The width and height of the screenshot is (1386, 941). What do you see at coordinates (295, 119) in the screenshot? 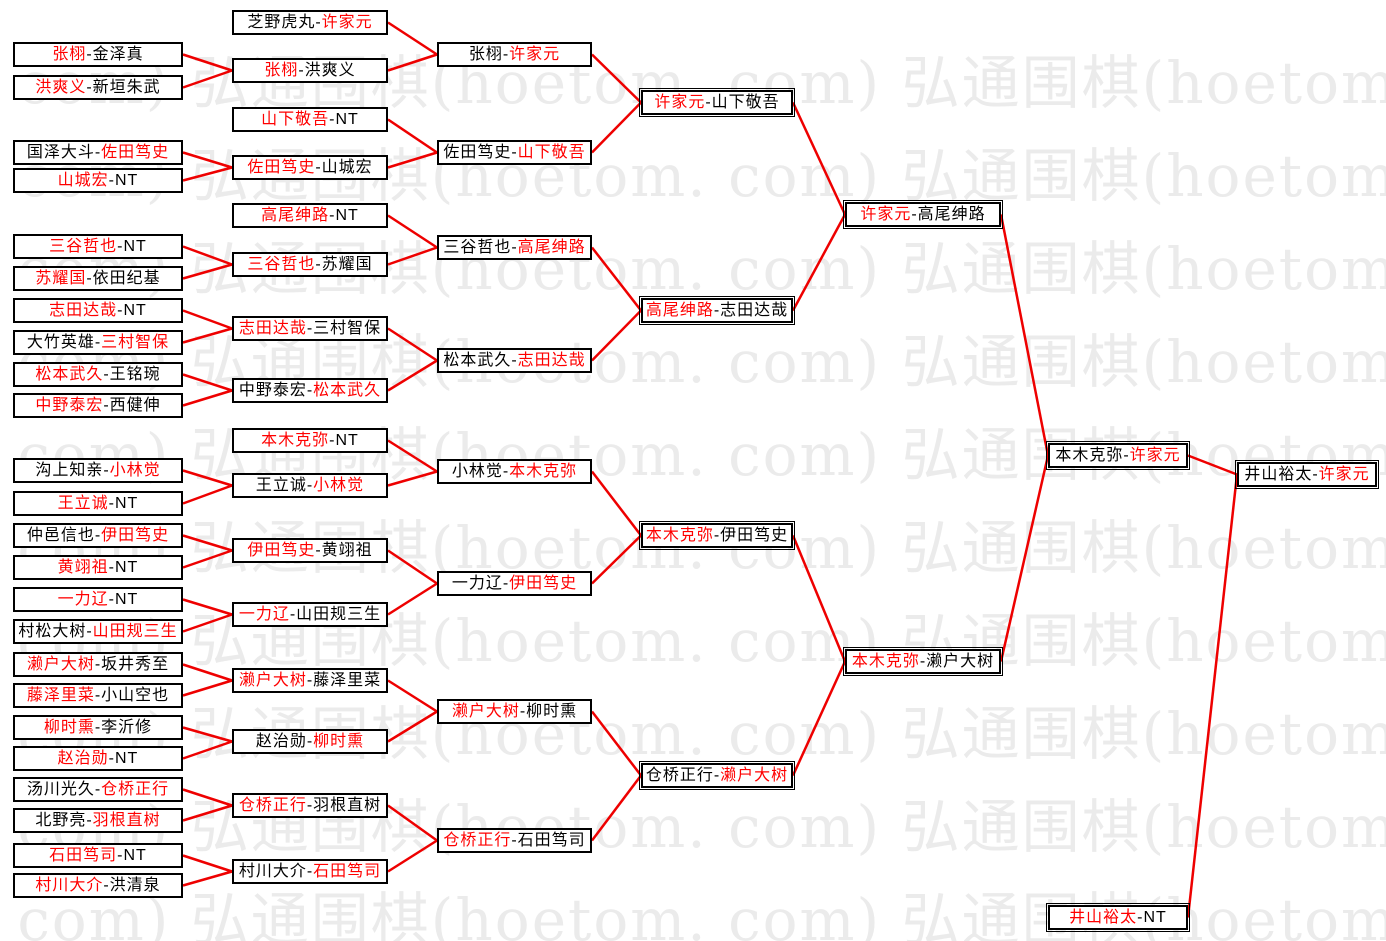
I see `player-left: 山下敬吾` at bounding box center [295, 119].